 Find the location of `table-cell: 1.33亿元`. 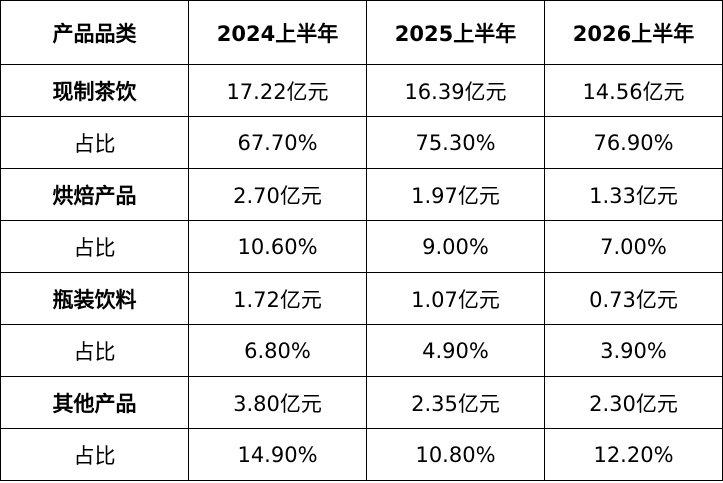

table-cell: 1.33亿元 is located at coordinates (633, 194).